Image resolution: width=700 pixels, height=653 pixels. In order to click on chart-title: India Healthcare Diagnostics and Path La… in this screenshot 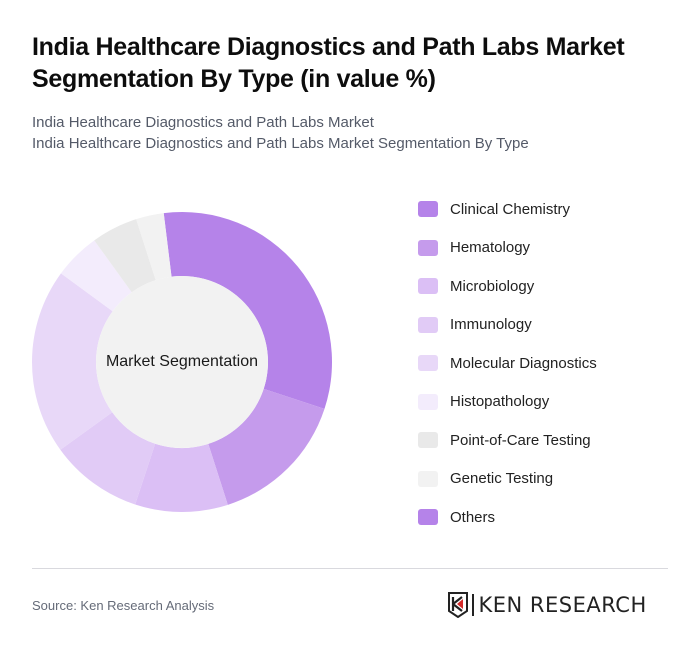, I will do `click(328, 63)`.